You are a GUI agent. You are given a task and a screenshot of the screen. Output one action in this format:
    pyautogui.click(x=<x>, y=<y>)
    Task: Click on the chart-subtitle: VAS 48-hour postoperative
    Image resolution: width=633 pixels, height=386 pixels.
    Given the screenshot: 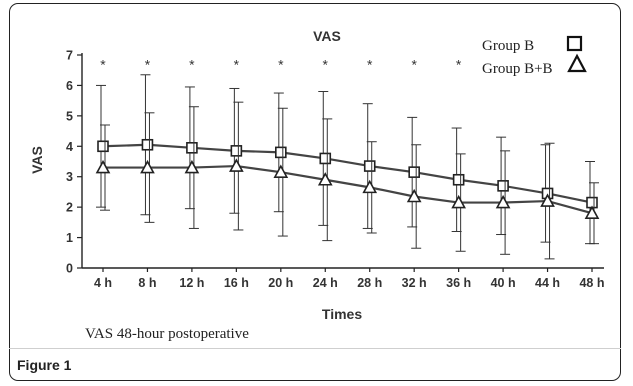 What is the action you would take?
    pyautogui.click(x=167, y=334)
    